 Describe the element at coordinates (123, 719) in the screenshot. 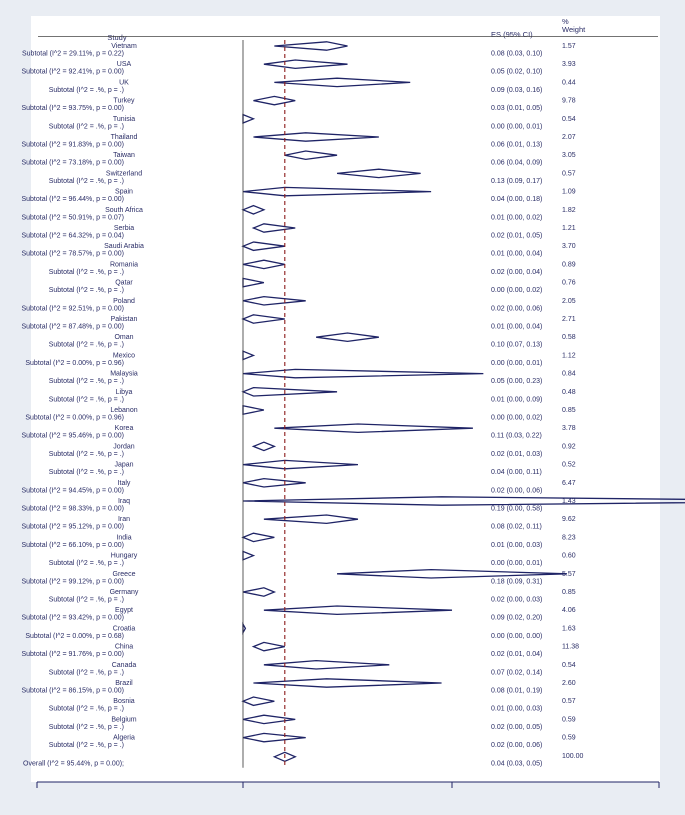

I see `study-label: Belgium` at that location.